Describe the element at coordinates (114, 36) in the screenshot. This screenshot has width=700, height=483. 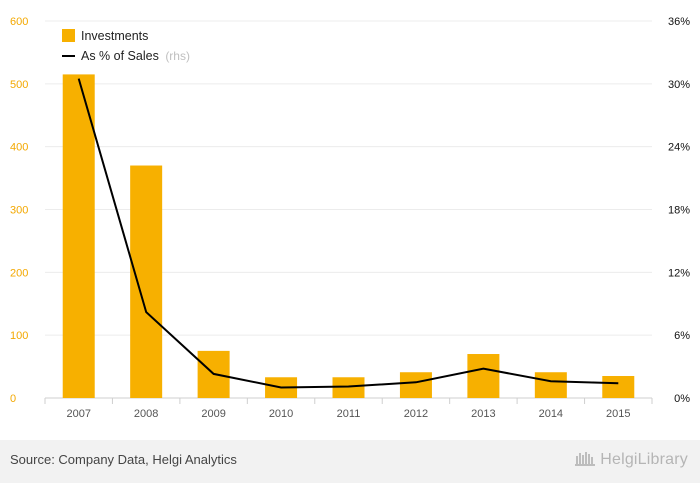
I see `legend-label-investments: Investments` at that location.